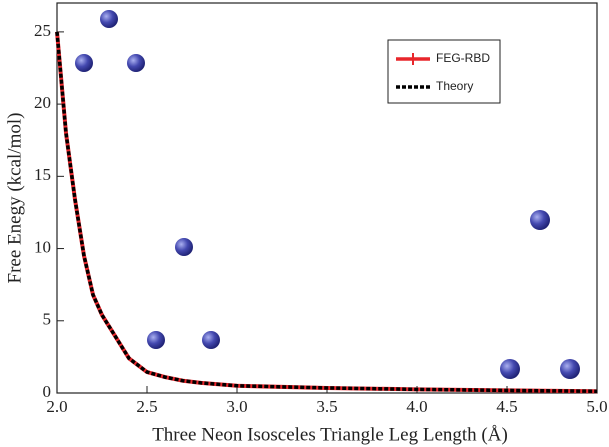 The width and height of the screenshot is (609, 447). I want to click on x-tick-label: 2.0, so click(56, 406).